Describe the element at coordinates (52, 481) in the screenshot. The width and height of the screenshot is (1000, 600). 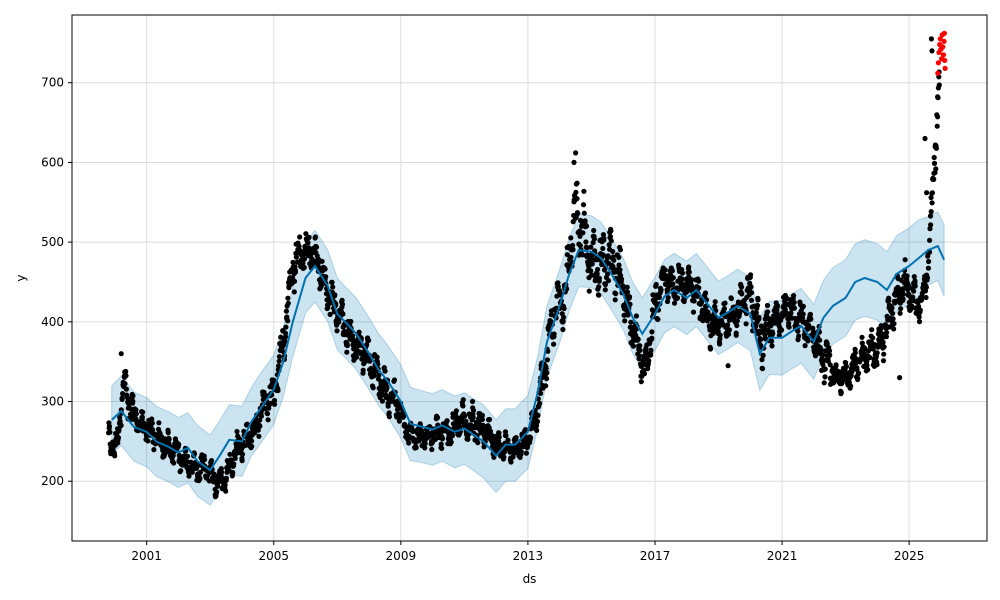
I see `y-tick-label: 200` at that location.